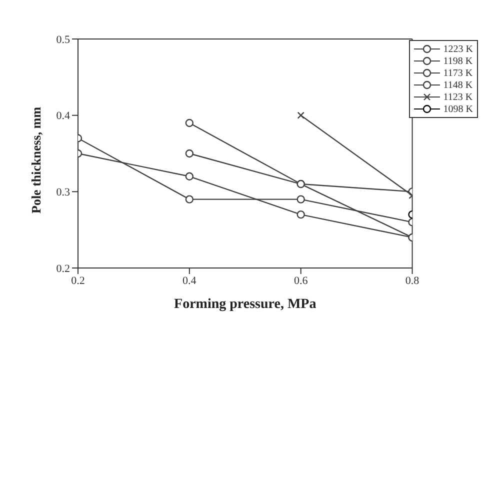 This screenshot has width=500, height=477. What do you see at coordinates (458, 109) in the screenshot?
I see `legend-label: 1098 K` at bounding box center [458, 109].